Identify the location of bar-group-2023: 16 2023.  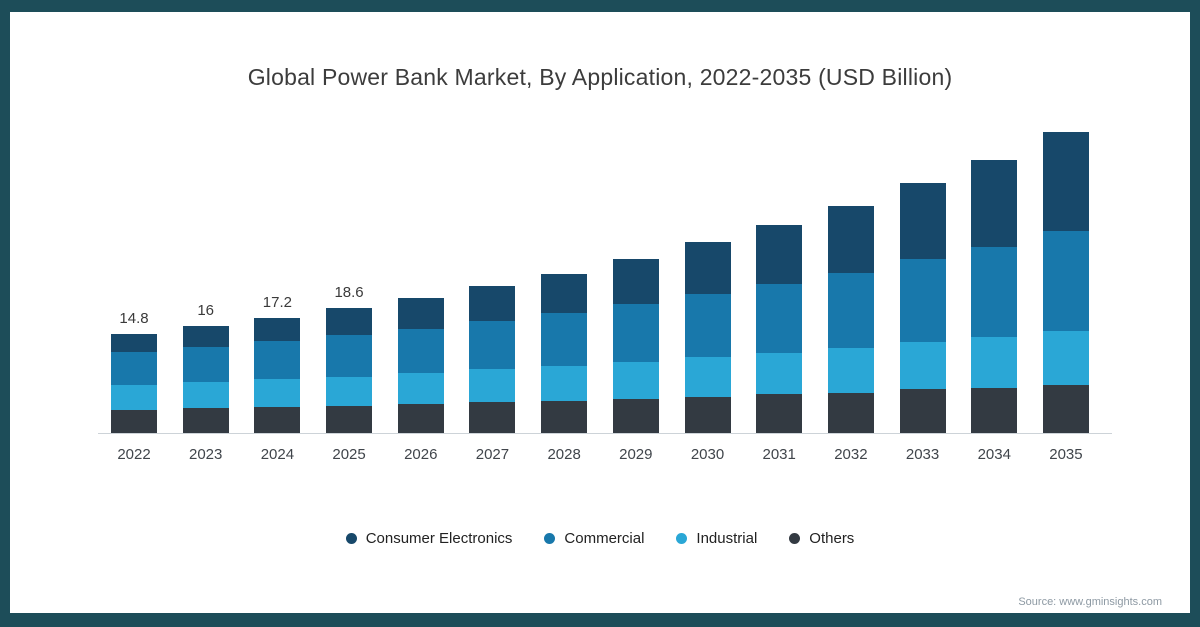
(205, 291).